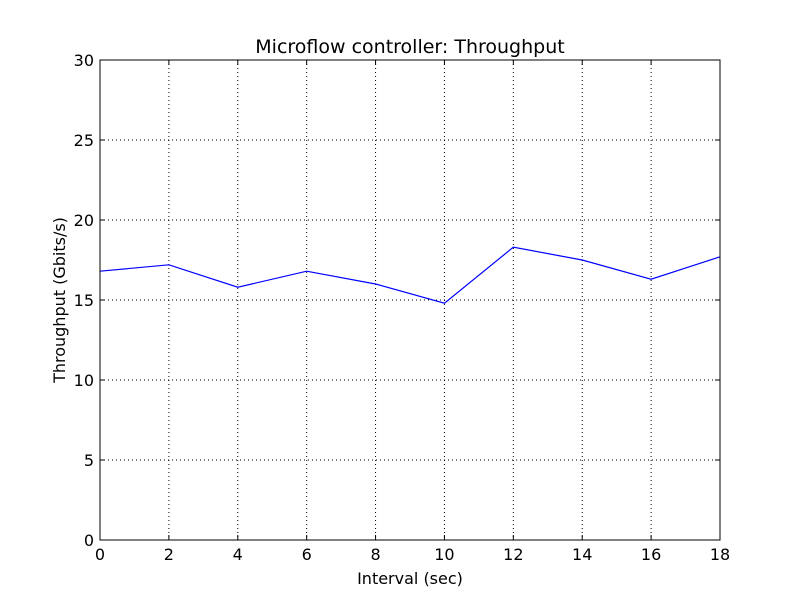 The image size is (800, 600). Describe the element at coordinates (169, 554) in the screenshot. I see `x-tick-label: 2` at that location.